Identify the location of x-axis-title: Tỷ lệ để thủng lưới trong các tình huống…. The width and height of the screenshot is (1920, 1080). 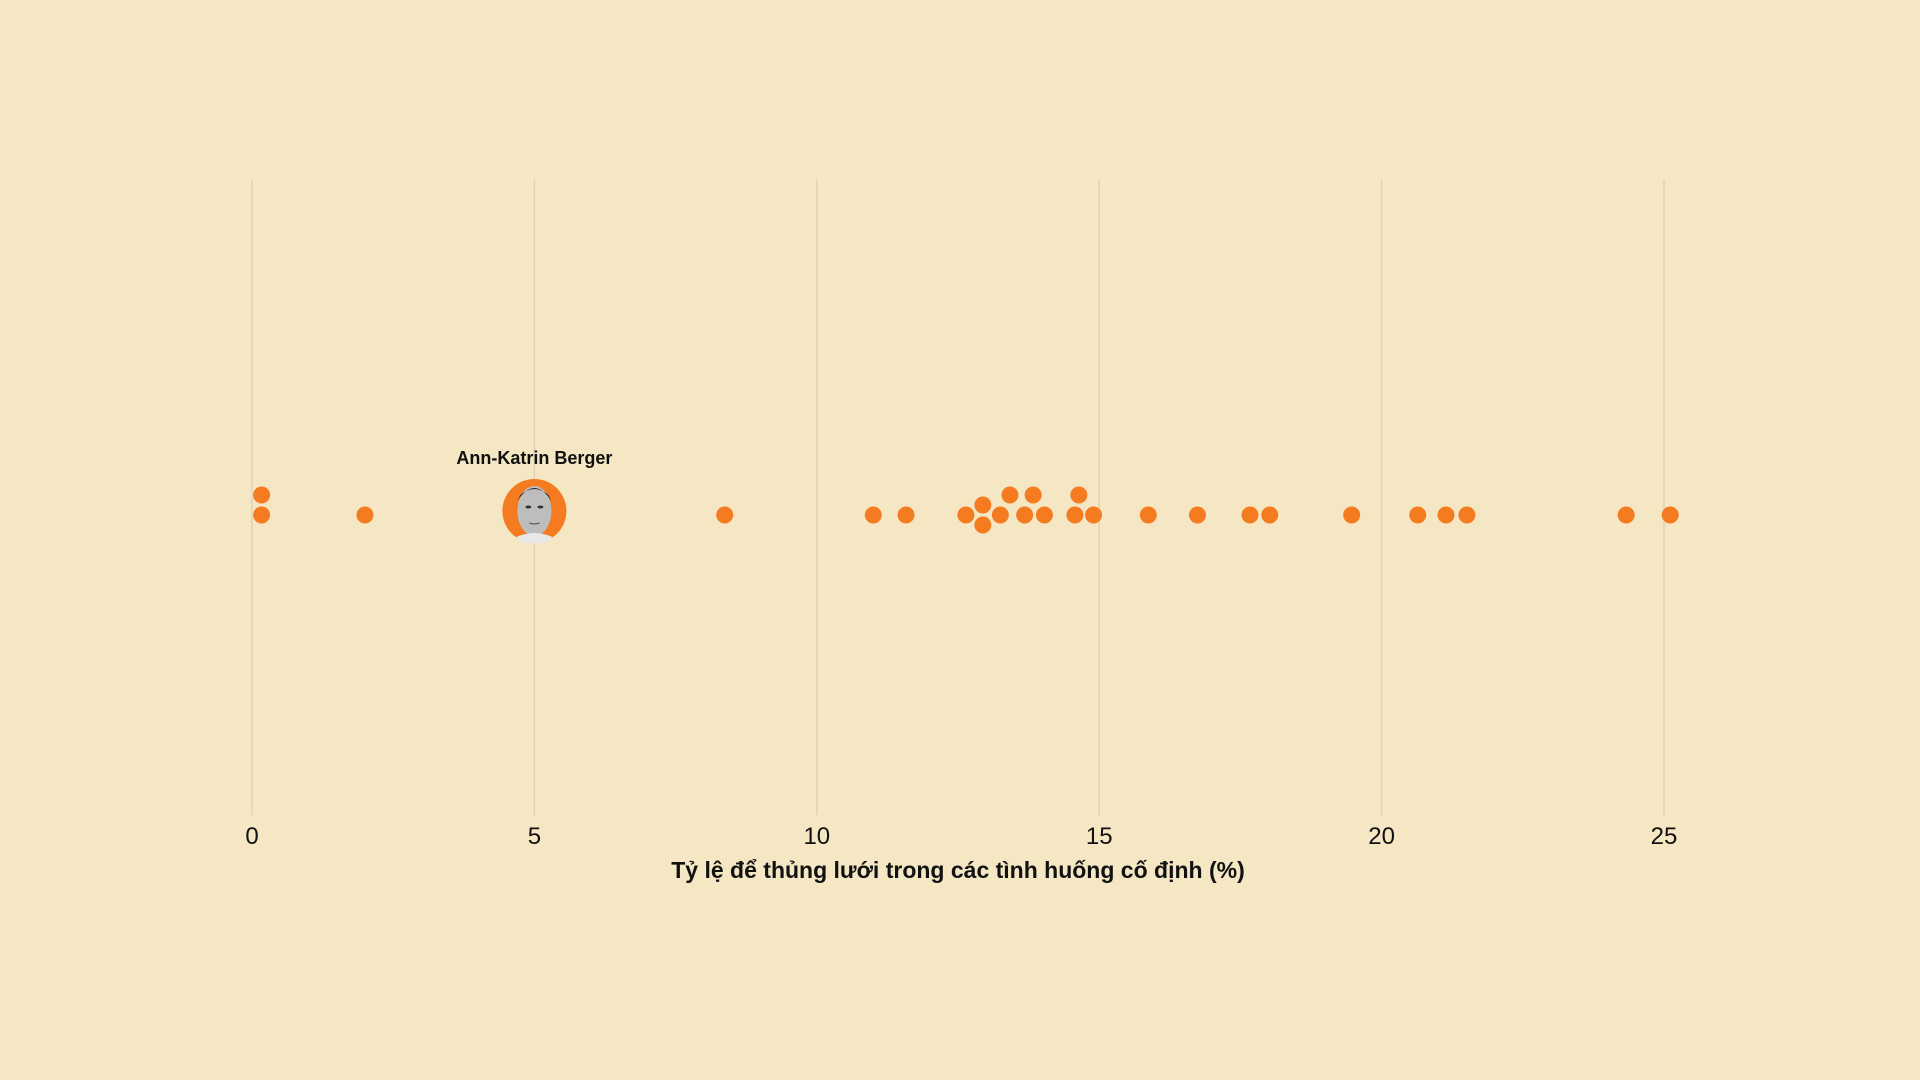
(957, 870).